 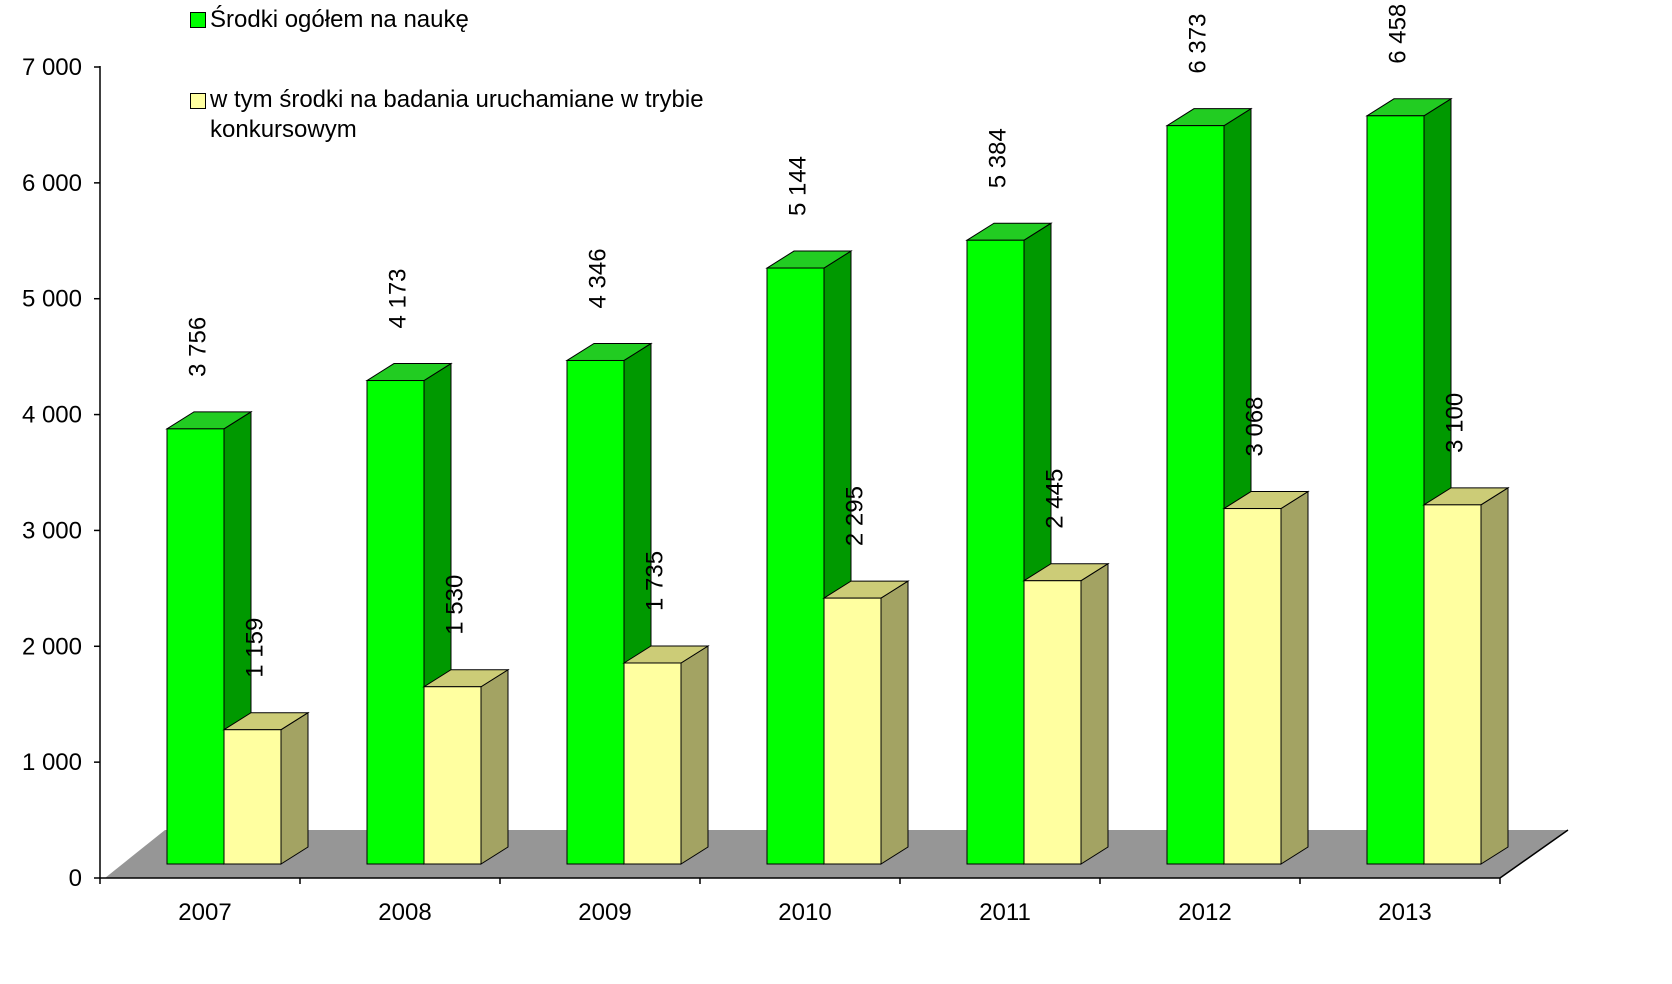 I want to click on y-tick-label: 1 000, so click(x=52, y=762).